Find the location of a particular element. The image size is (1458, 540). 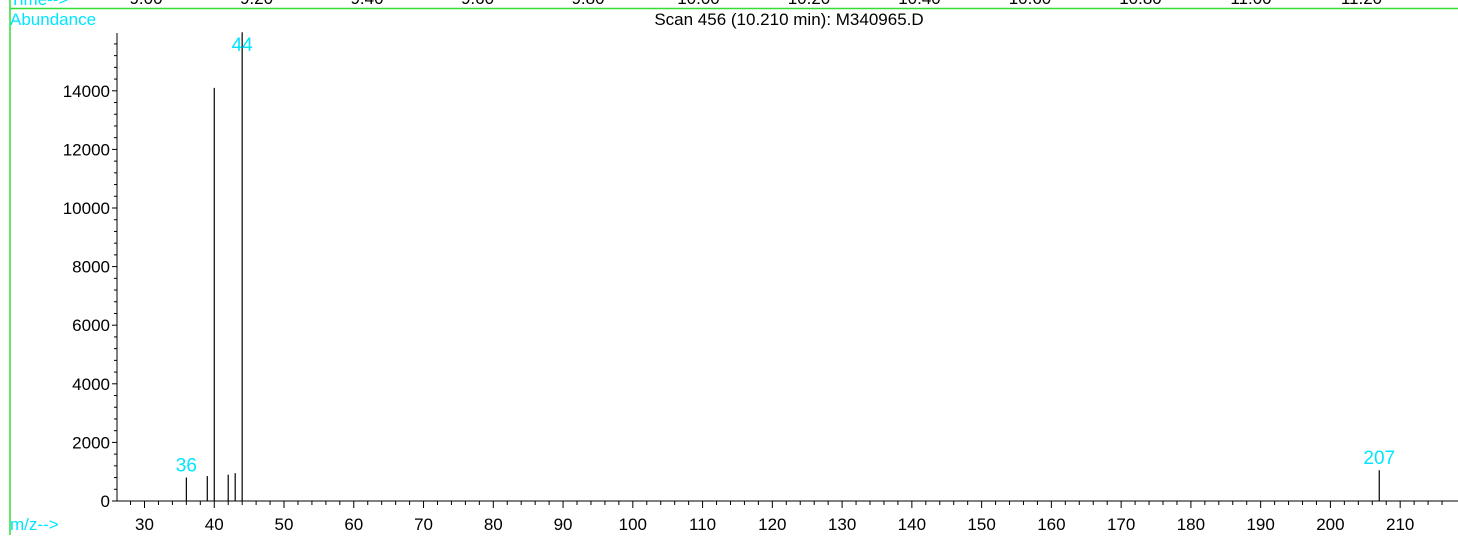

peak-label: 44 is located at coordinates (243, 45).